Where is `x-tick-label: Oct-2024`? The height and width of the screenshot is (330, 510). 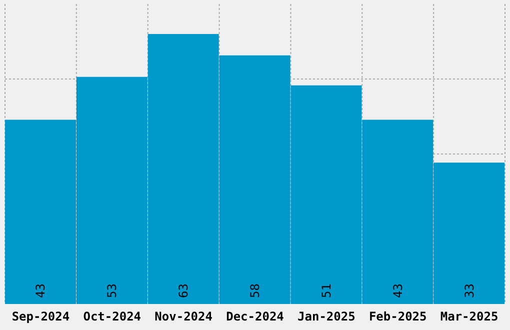 x-tick-label: Oct-2024 is located at coordinates (112, 317).